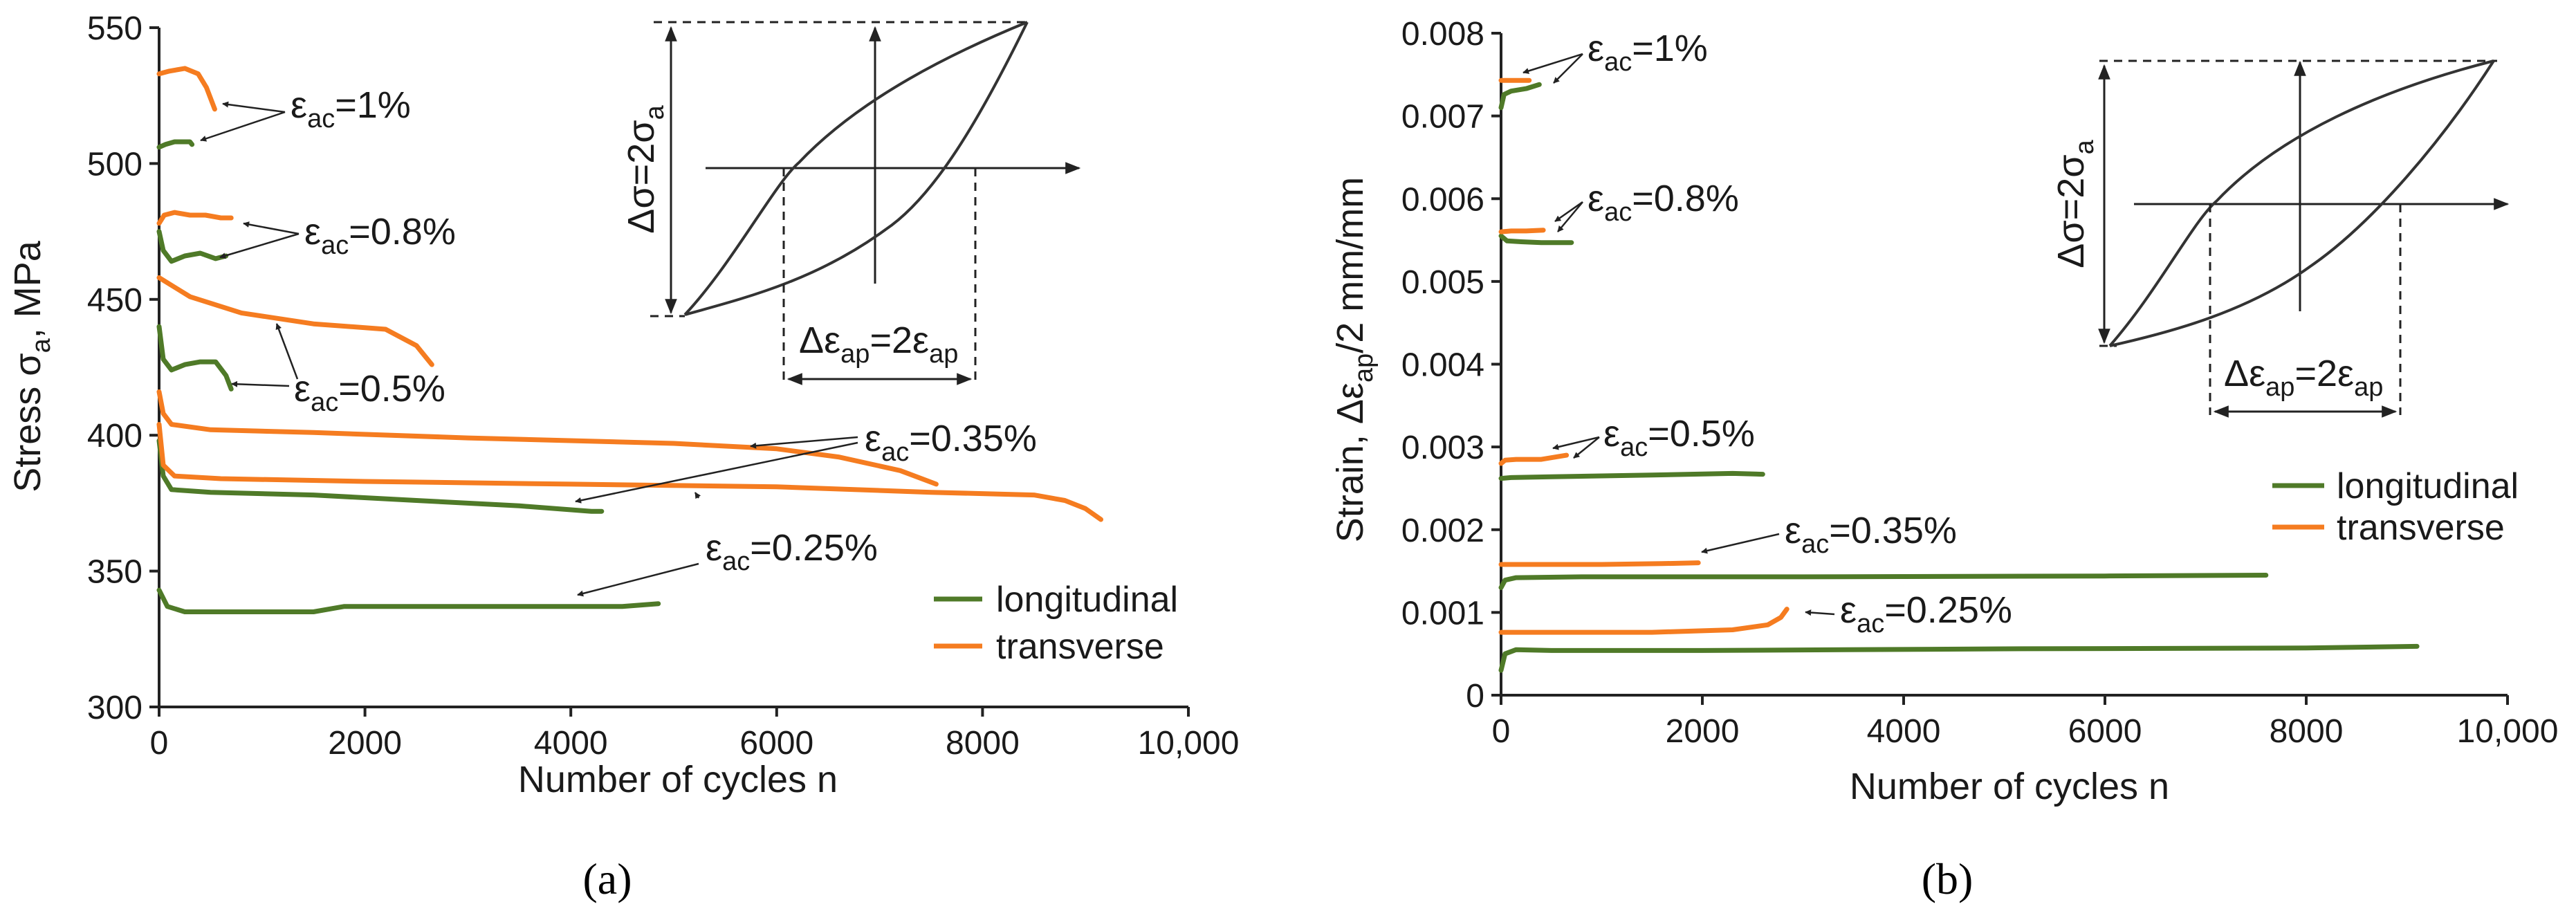 Image resolution: width=2576 pixels, height=911 pixels. What do you see at coordinates (2105, 732) in the screenshot?
I see `panel-b-x-tick-label: 6000` at bounding box center [2105, 732].